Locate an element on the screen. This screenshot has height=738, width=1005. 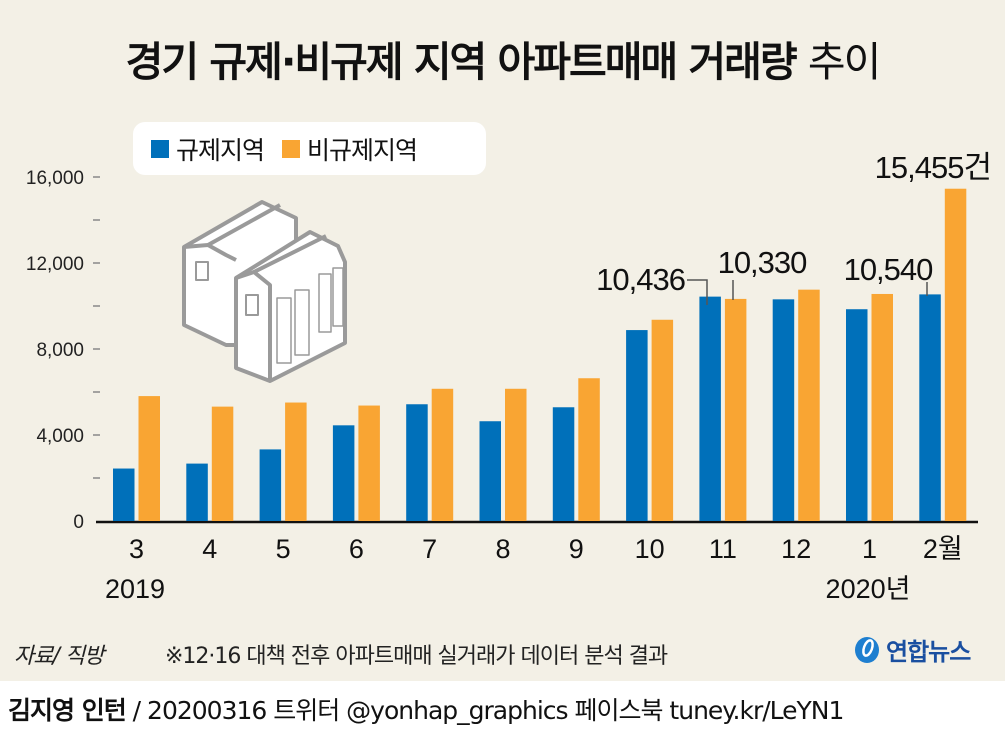
logo-text: 연합뉴스 is located at coordinates (928, 652).